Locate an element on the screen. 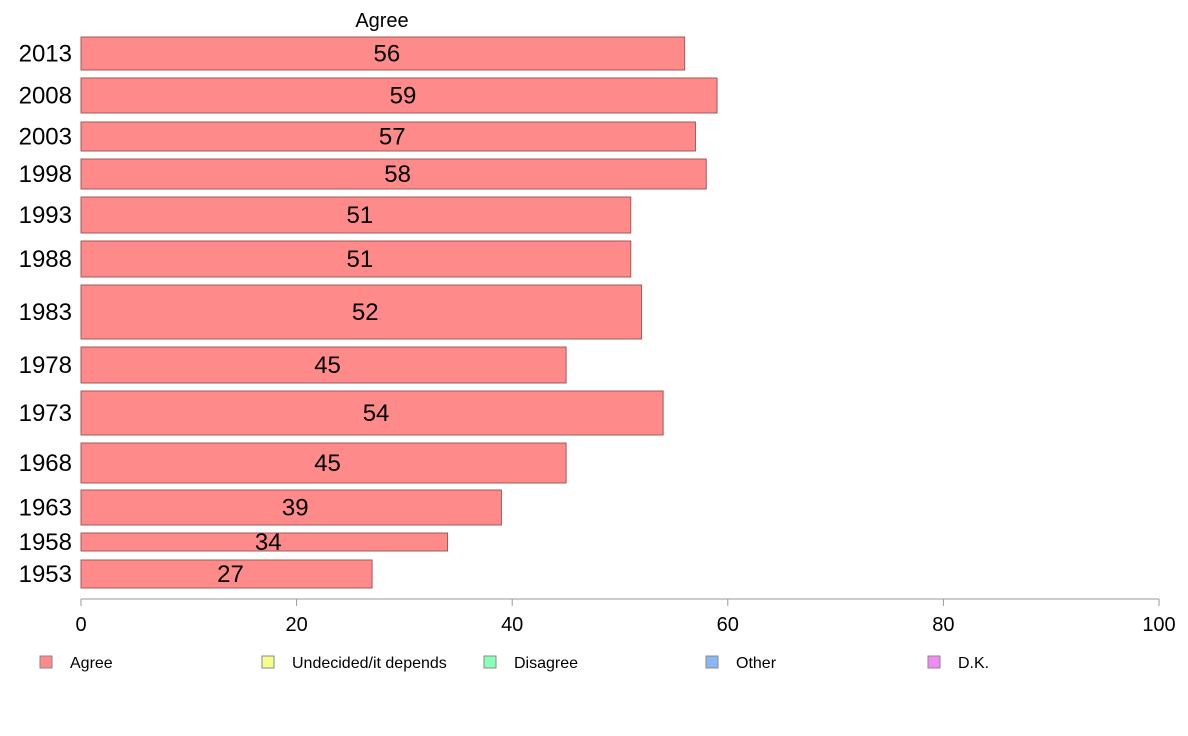 The image size is (1188, 736). bar-value-label-1978: 45 is located at coordinates (327, 365).